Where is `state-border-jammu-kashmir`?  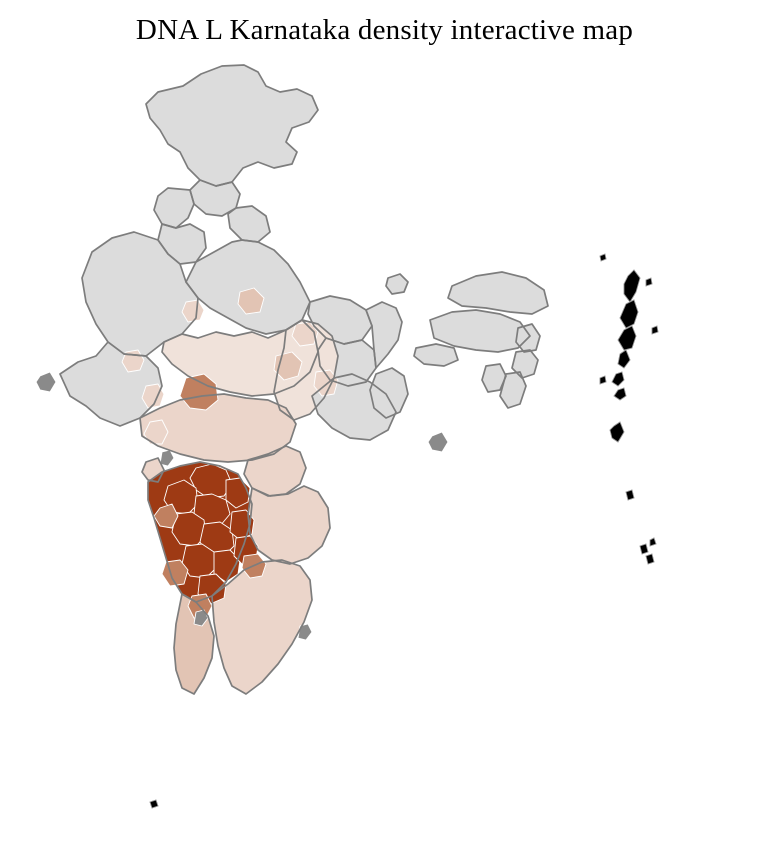
state-border-jammu-kashmir is located at coordinates (232, 125).